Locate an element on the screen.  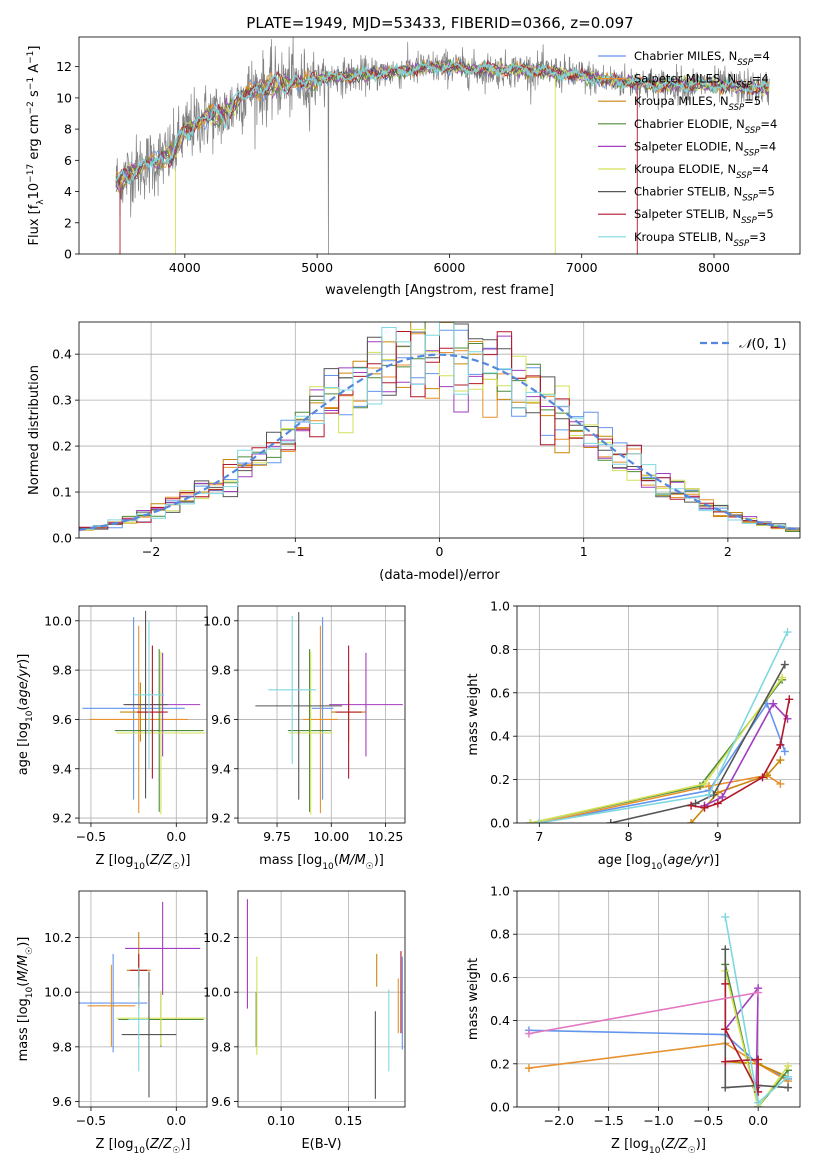
y-tick-label: 0 is located at coordinates (68, 254).